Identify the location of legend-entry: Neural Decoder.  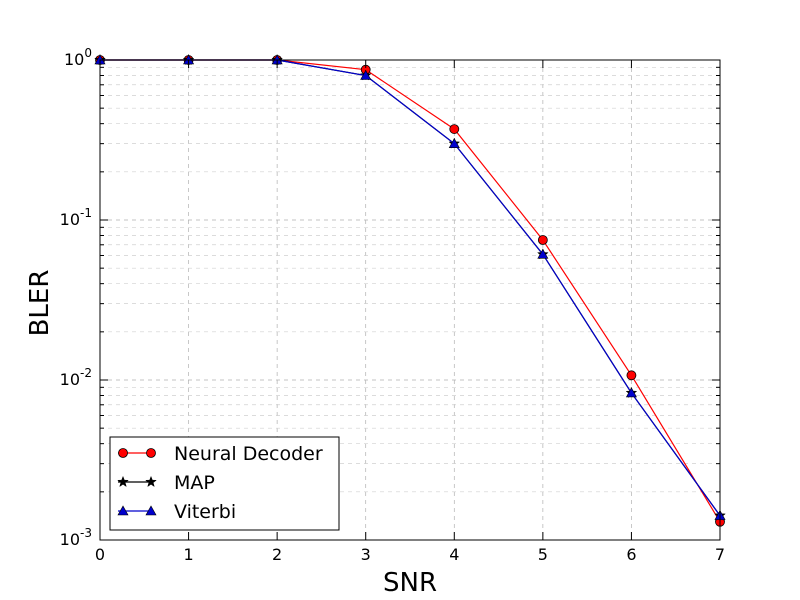
(220, 454).